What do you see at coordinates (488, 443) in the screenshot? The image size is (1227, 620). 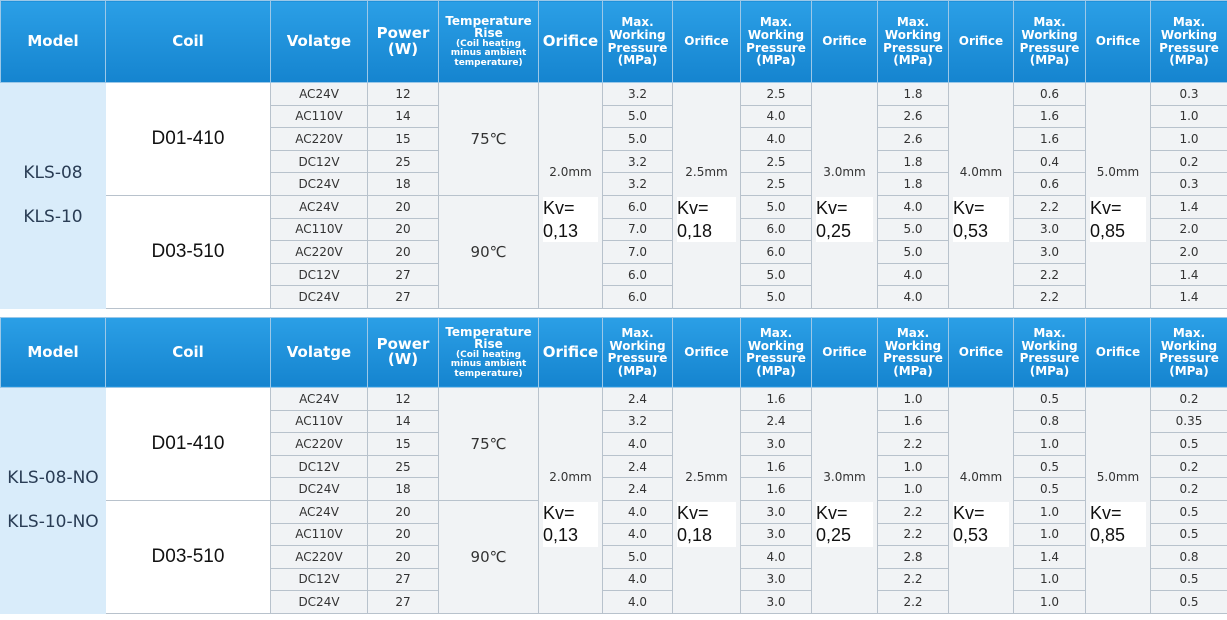 I see `temperature-rise: 75℃` at bounding box center [488, 443].